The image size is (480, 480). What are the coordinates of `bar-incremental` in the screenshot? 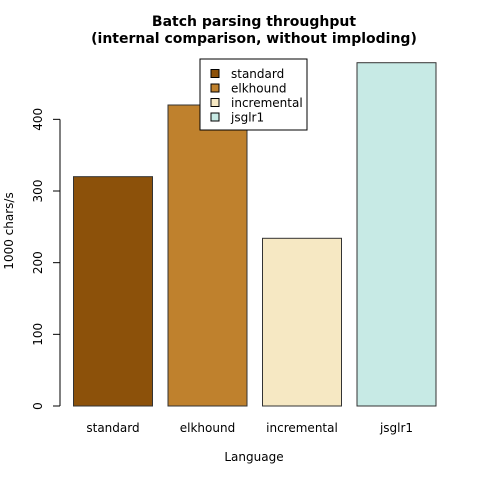 It's located at (302, 322).